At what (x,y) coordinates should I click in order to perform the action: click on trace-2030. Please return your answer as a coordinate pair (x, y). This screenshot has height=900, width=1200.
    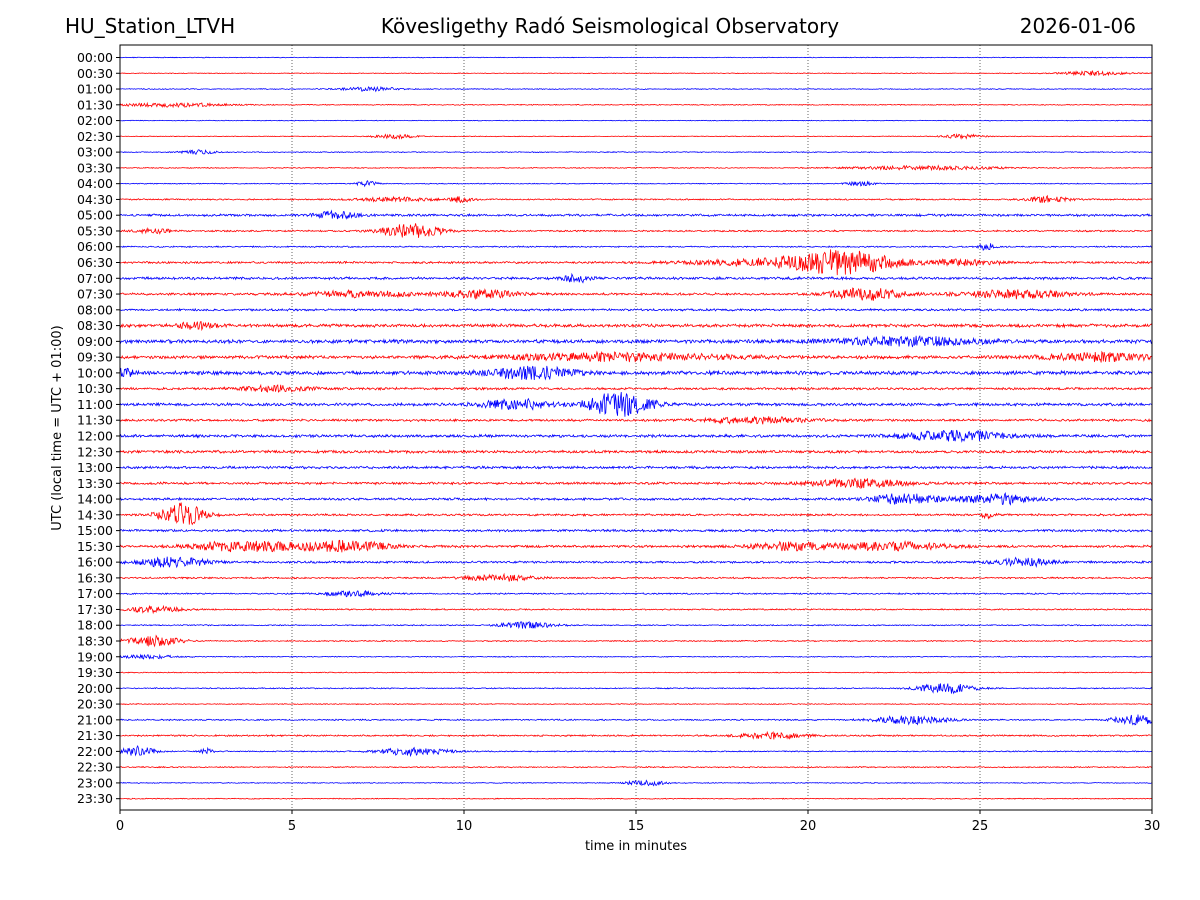
    Looking at the image, I should click on (636, 704).